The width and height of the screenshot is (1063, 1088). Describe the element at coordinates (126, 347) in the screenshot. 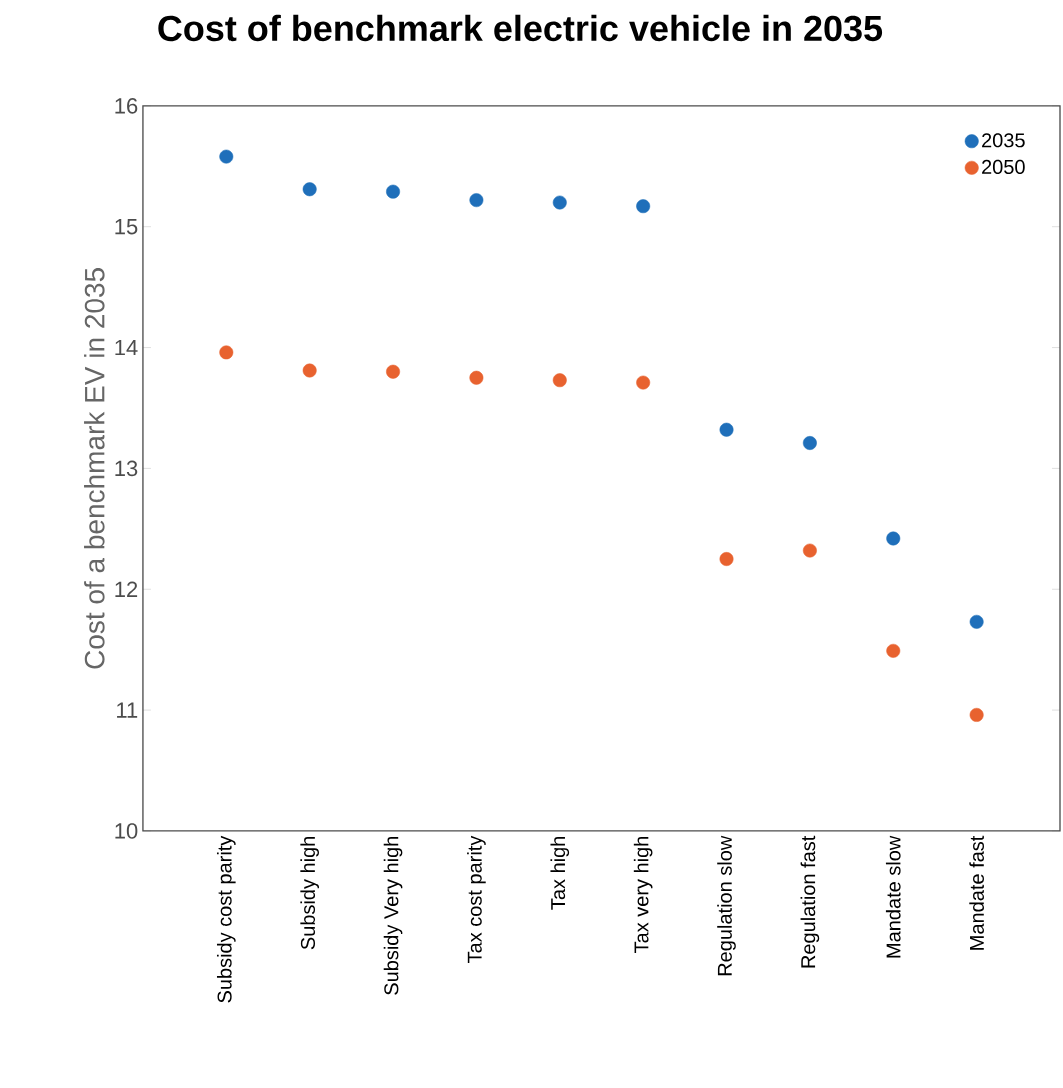

I see `y-tick-label: 14` at that location.